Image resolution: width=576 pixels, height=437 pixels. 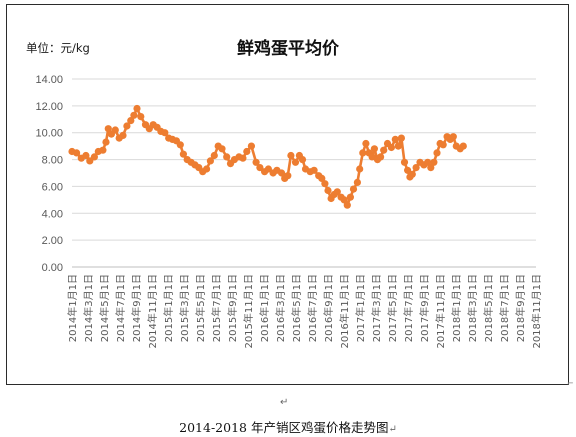 I want to click on x-tick-label: 2014年1月1日, so click(x=72, y=308).